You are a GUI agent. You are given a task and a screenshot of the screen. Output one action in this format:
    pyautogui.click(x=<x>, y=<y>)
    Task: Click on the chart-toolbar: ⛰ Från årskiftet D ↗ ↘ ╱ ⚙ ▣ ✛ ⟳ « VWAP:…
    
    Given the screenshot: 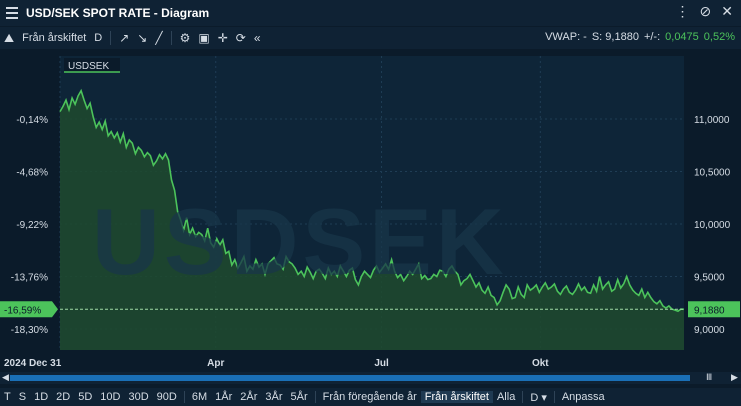 What is the action you would take?
    pyautogui.click(x=370, y=38)
    